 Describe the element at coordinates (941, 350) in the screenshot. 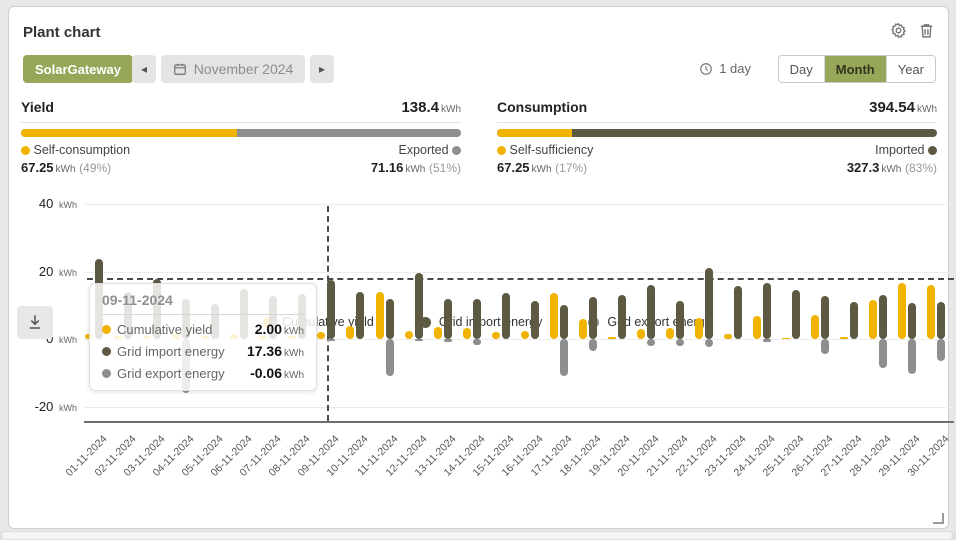

I see `bar-grid-export-energy-30-11-2024` at that location.